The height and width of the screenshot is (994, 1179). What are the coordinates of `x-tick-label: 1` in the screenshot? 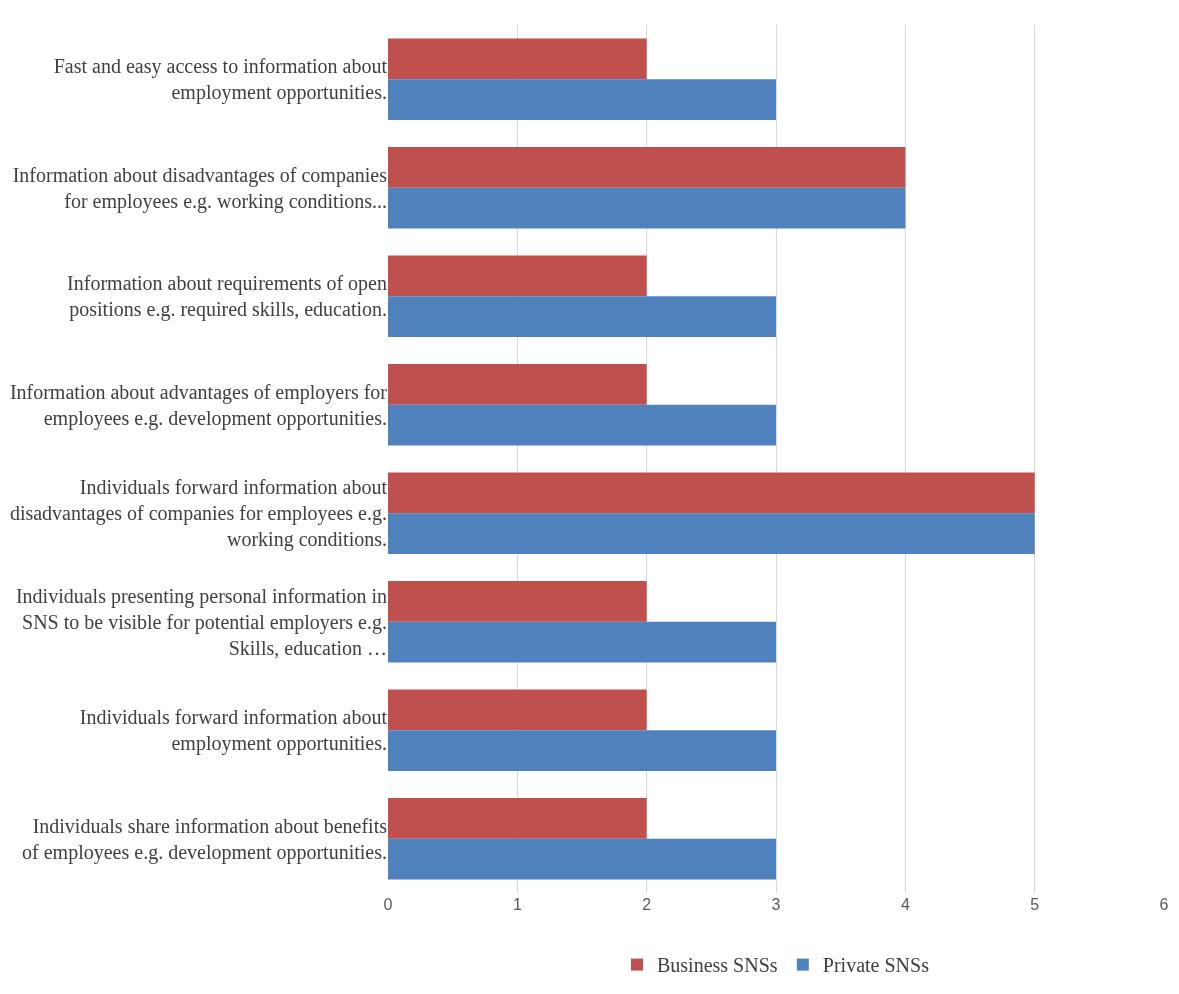 It's located at (517, 904).